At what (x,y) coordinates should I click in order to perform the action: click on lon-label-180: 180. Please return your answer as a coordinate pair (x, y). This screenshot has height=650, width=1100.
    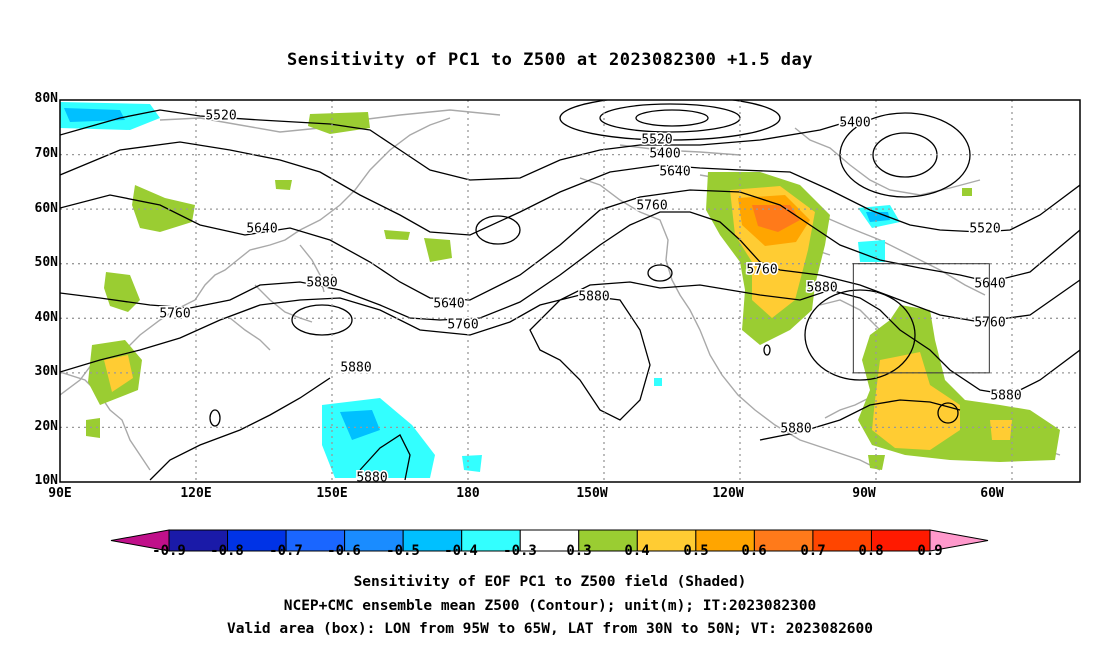
    Looking at the image, I should click on (468, 493).